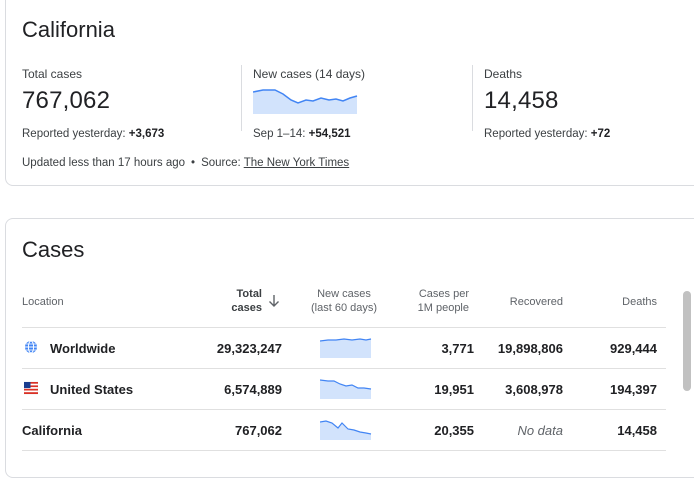 The image size is (694, 478). I want to click on sort-descending-icon, so click(274, 301).